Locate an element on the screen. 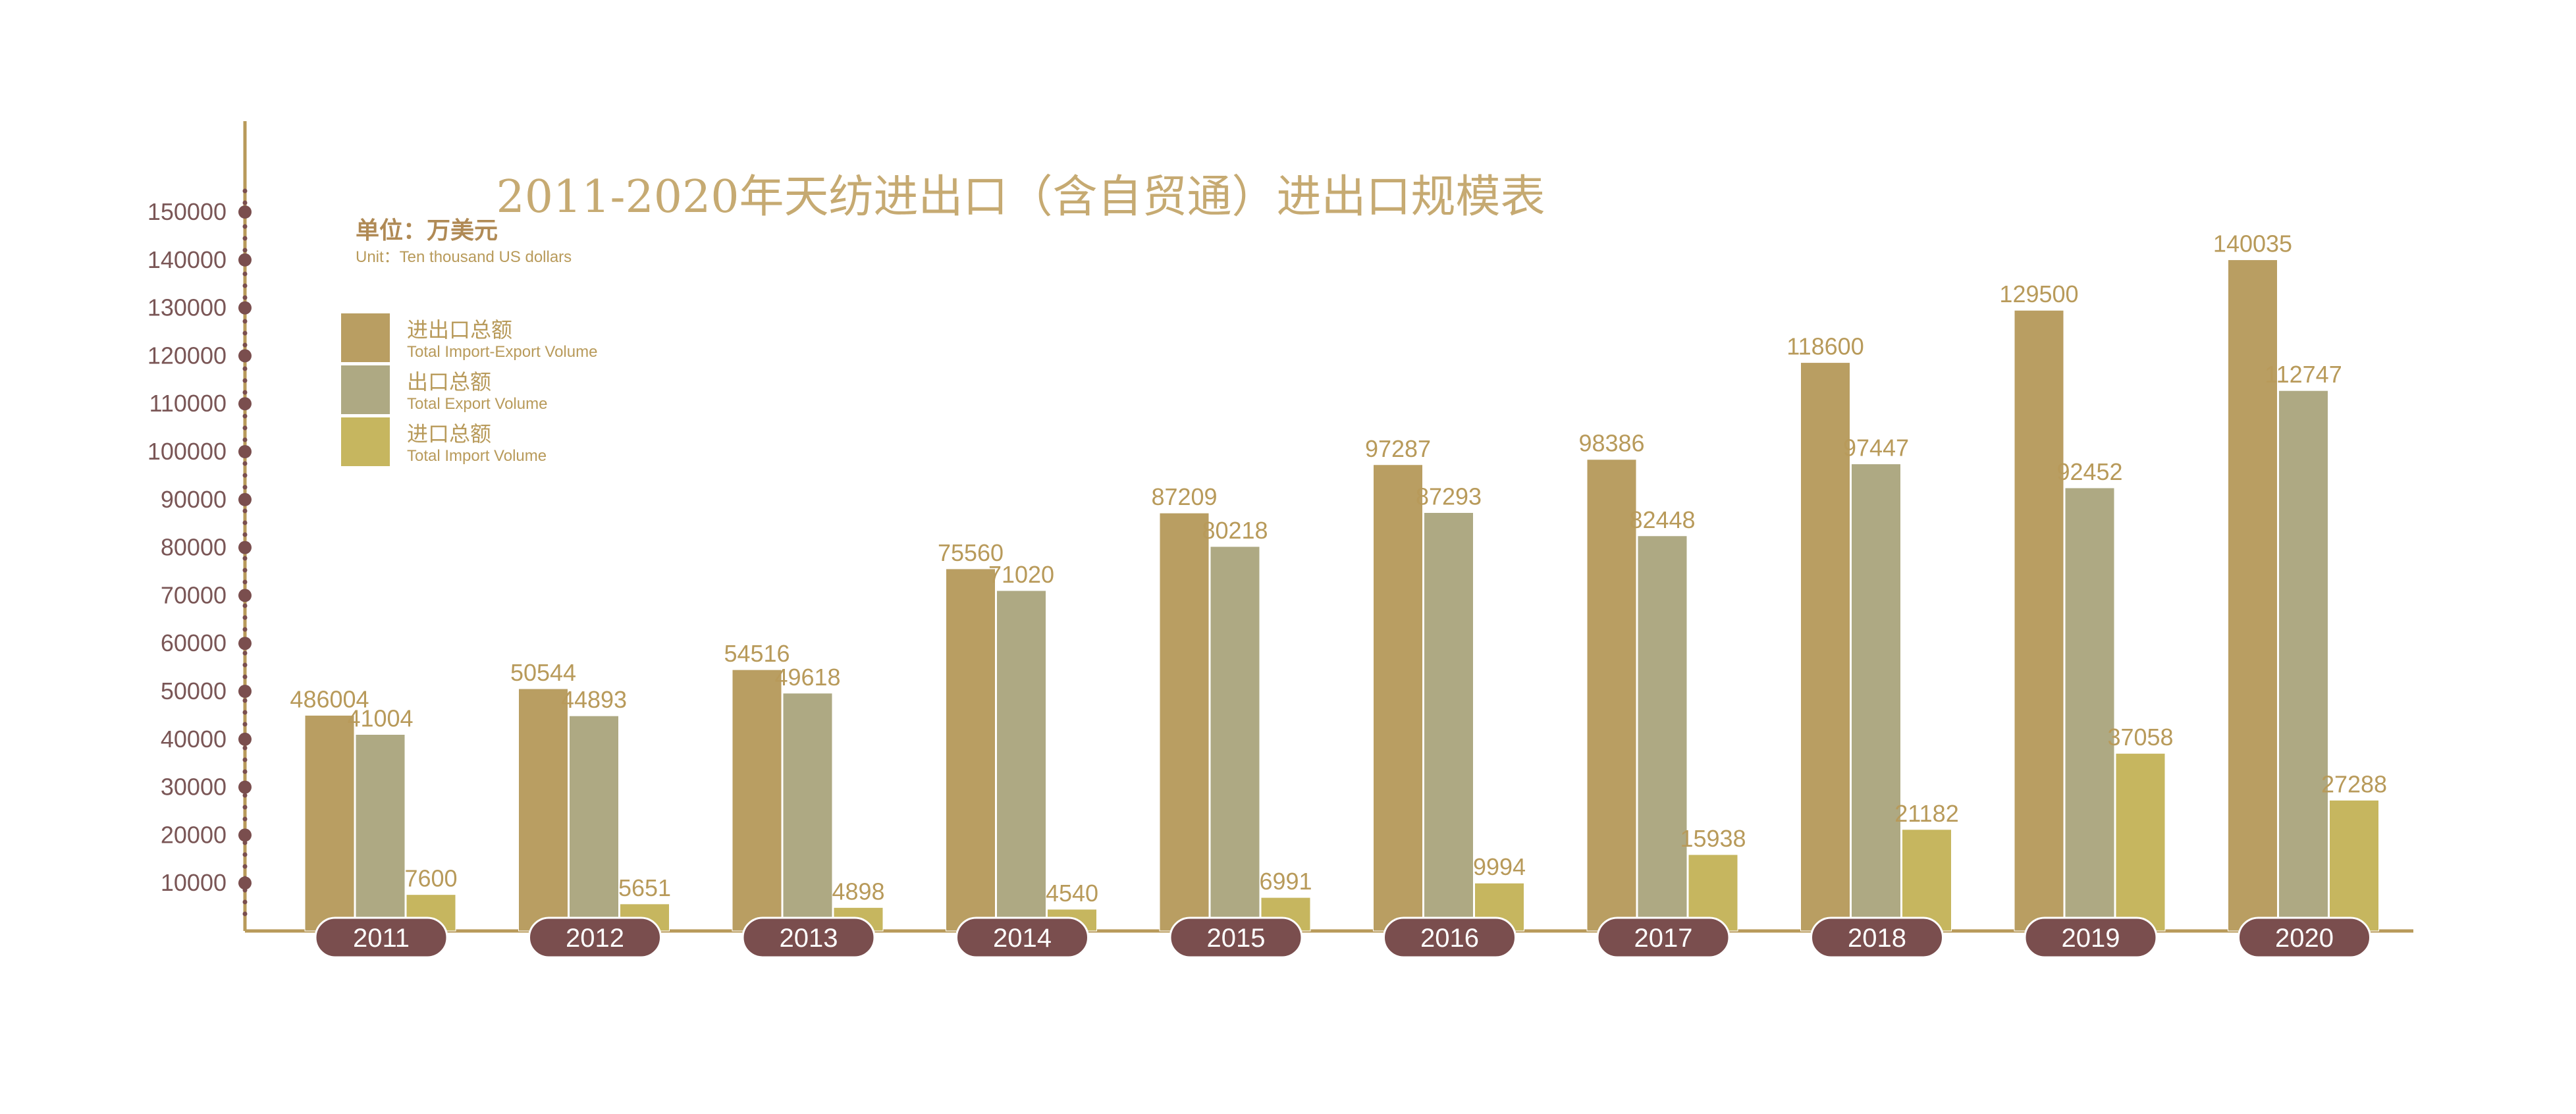 This screenshot has width=2576, height=1114. bar-value-label: 112747 is located at coordinates (2303, 374).